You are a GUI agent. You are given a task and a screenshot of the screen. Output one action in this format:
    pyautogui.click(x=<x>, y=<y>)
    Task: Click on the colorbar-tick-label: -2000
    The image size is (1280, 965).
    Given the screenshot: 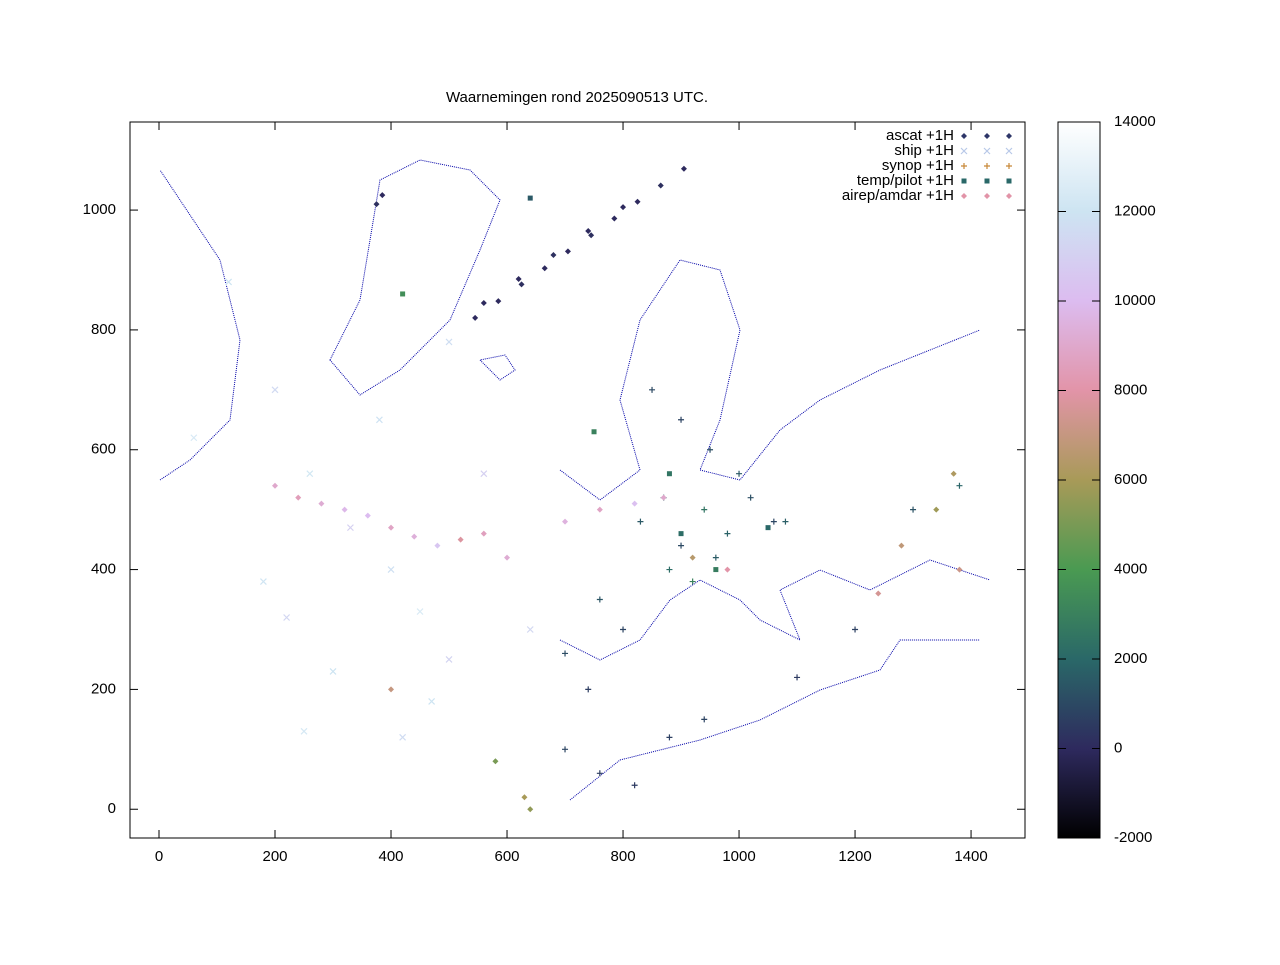 What is the action you would take?
    pyautogui.click(x=1133, y=837)
    